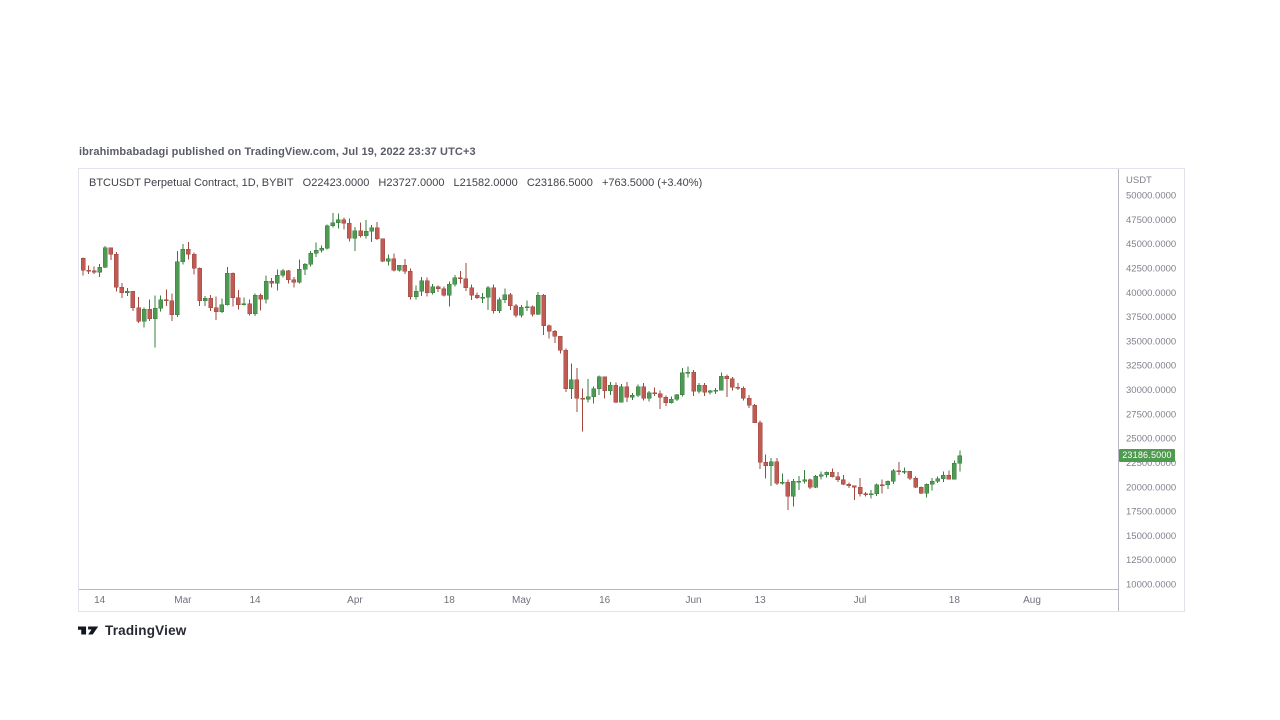  I want to click on ohlc-high: H23727.0000, so click(411, 183).